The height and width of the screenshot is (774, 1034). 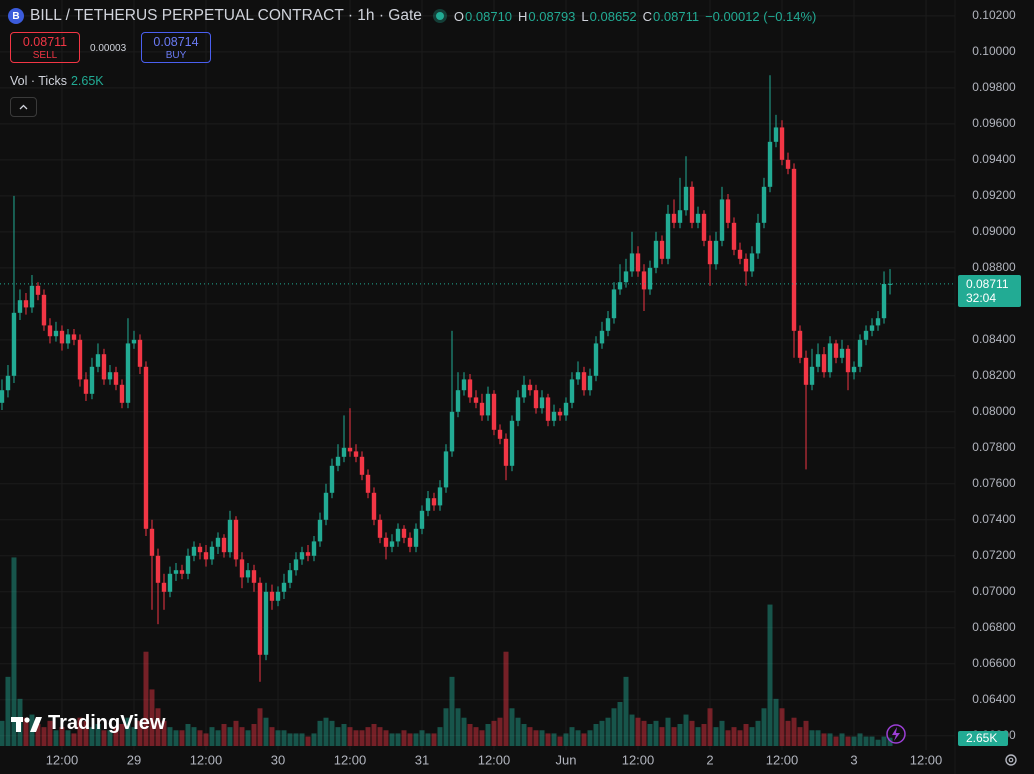 I want to click on x-tick-label: 30, so click(x=278, y=759).